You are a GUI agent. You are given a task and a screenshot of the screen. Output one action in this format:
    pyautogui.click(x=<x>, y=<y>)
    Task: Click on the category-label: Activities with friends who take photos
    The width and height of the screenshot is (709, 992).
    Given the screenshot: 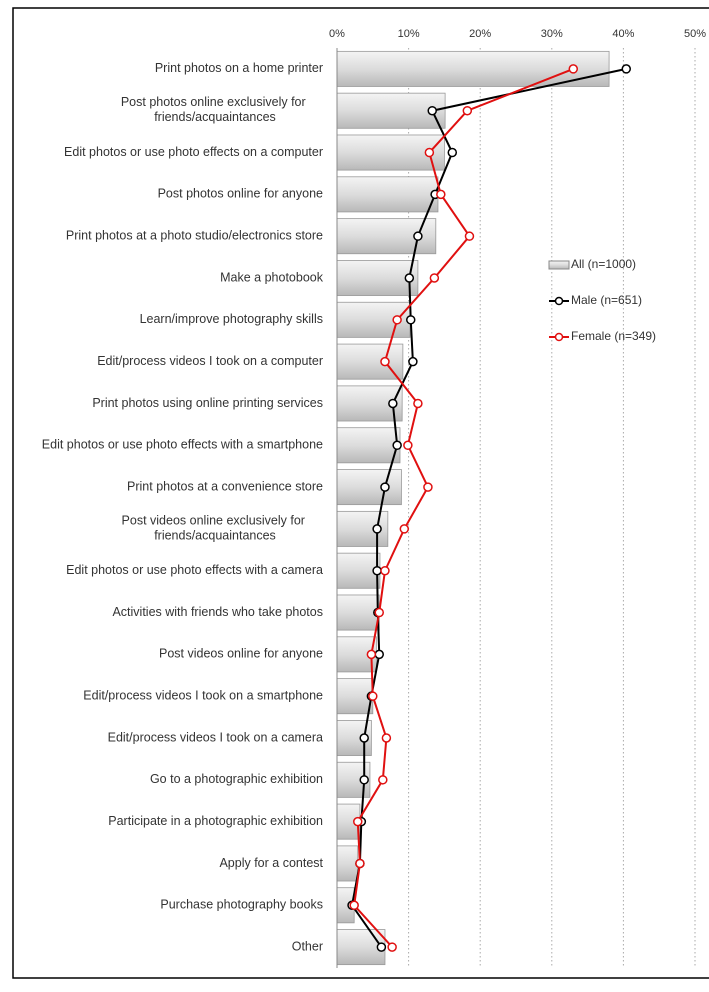 What is the action you would take?
    pyautogui.click(x=217, y=612)
    